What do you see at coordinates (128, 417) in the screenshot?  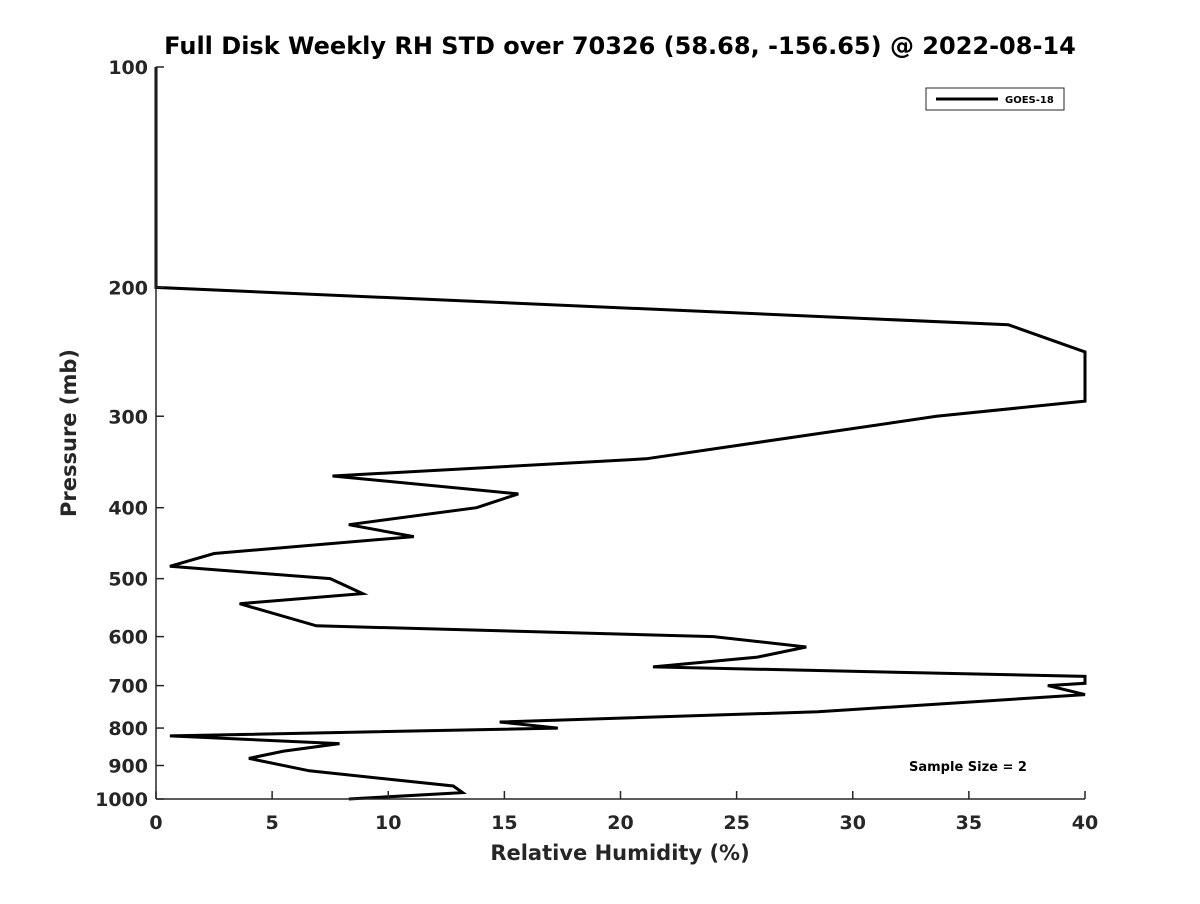 I see `y-tick-label: 300` at bounding box center [128, 417].